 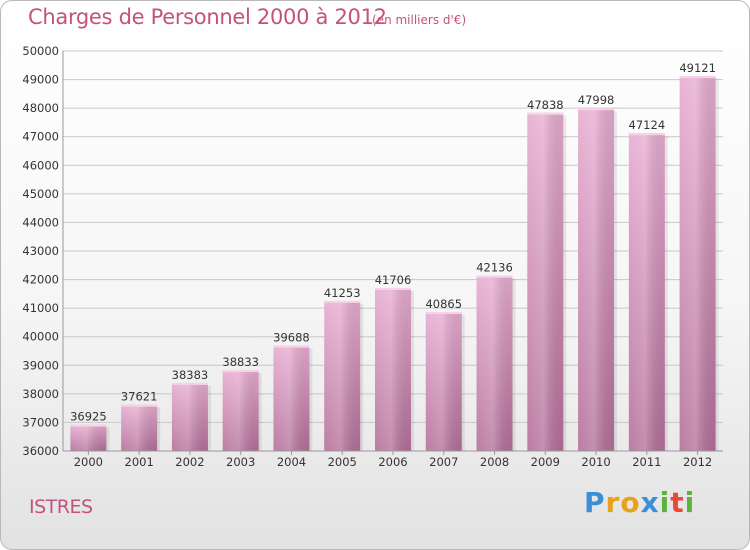 I want to click on value-label-2009: 47838, so click(x=545, y=105).